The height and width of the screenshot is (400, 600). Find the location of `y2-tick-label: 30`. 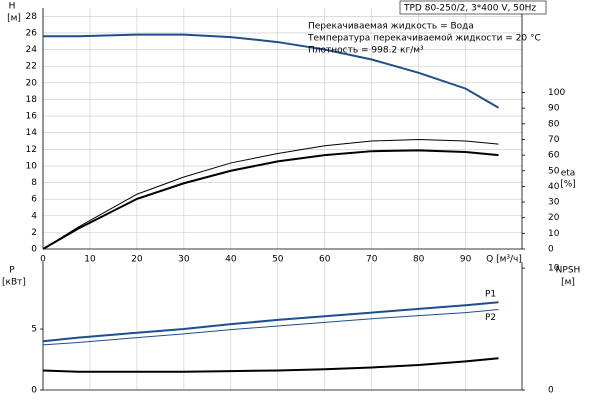

y2-tick-label: 30 is located at coordinates (554, 203).